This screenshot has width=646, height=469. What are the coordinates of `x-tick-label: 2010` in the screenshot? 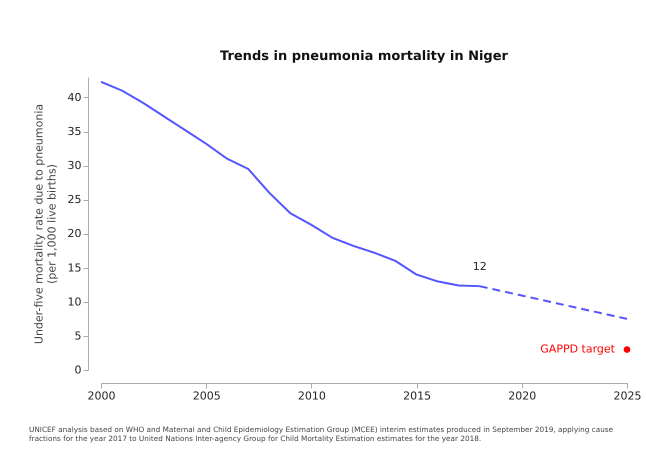 It's located at (312, 396).